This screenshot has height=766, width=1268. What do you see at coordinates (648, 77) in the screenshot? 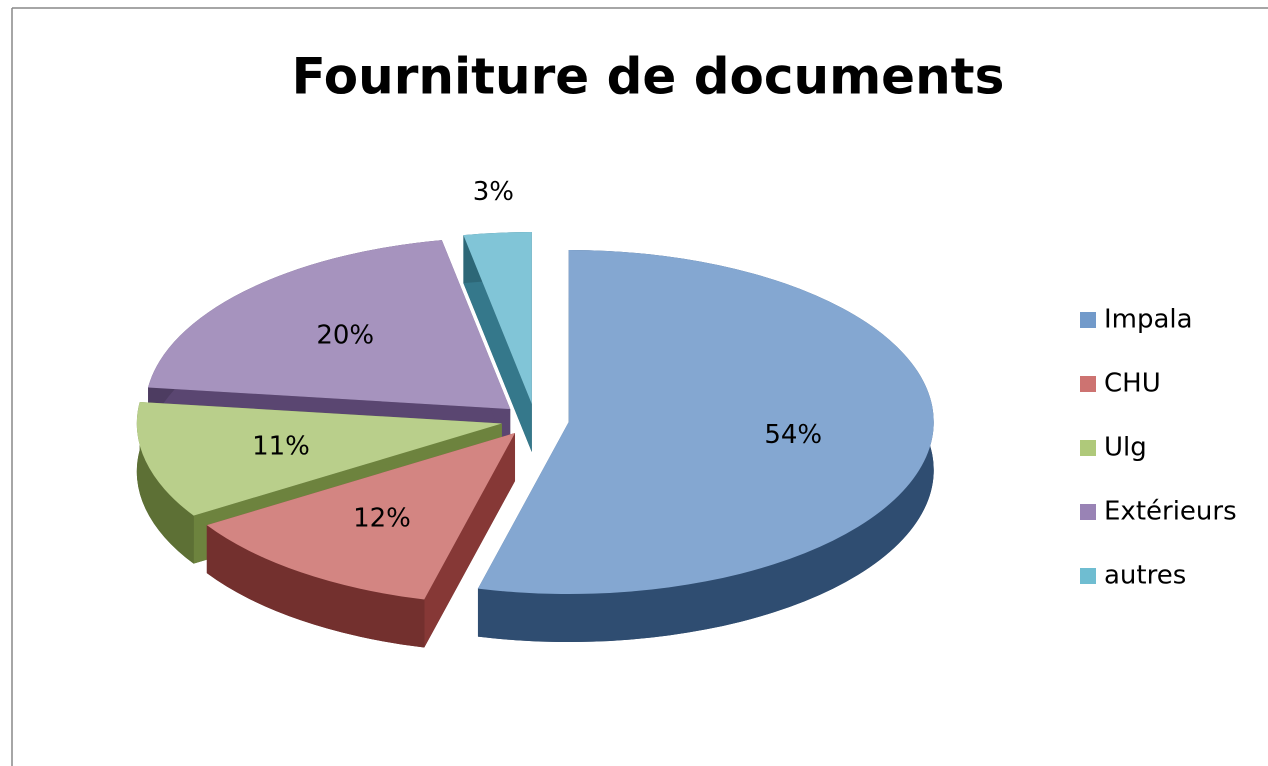
I see `chart-title: Fourniture de documents` at bounding box center [648, 77].